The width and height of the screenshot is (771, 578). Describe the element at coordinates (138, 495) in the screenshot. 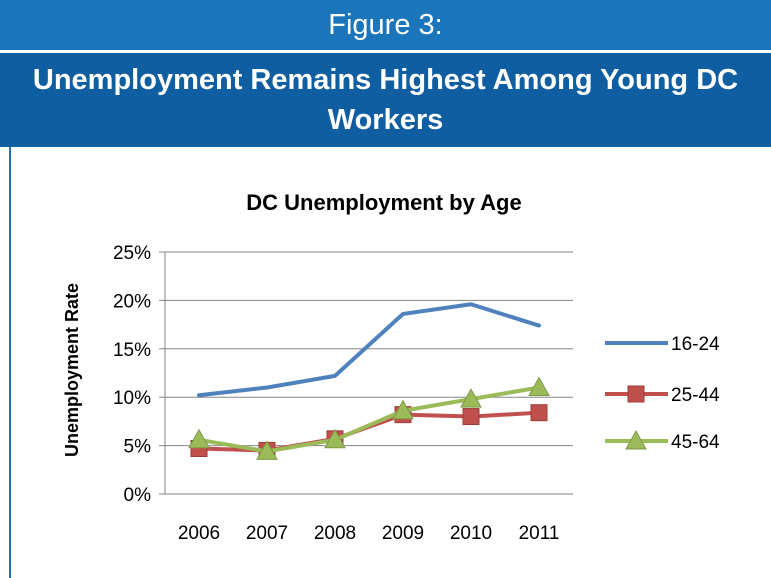

I see `y-tick-label: 0%` at that location.